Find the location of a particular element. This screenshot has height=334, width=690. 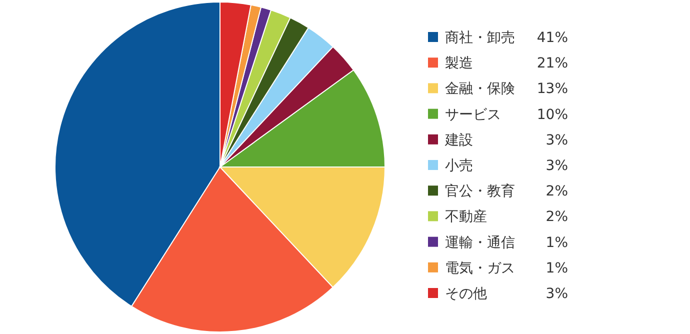

legend-label: その他 is located at coordinates (466, 294).